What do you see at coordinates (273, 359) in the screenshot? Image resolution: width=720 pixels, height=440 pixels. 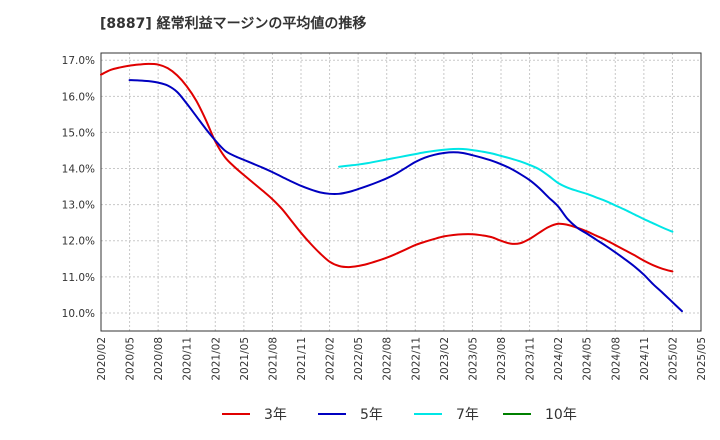 I see `x-tick-label: 2021/08` at bounding box center [273, 359].